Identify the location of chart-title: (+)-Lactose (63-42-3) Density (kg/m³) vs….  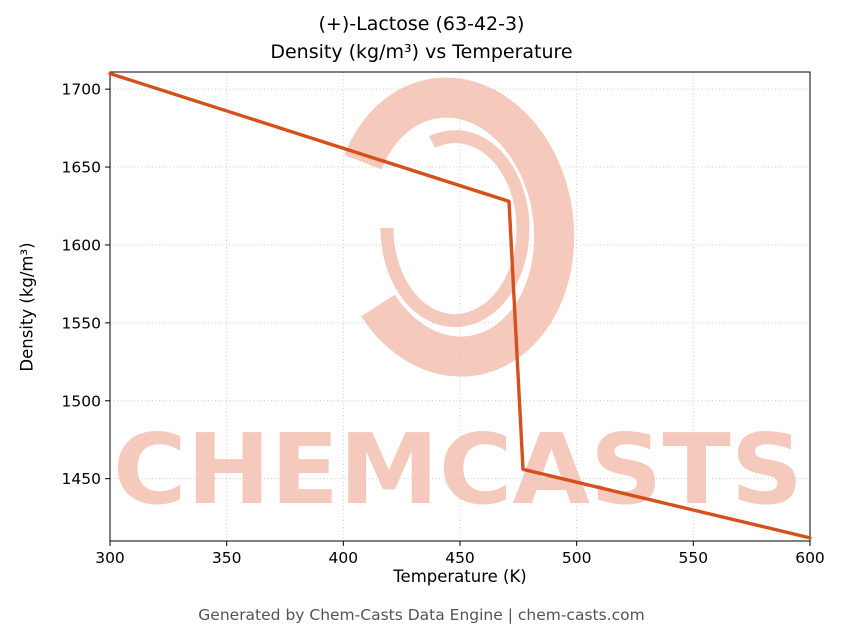
(421, 38).